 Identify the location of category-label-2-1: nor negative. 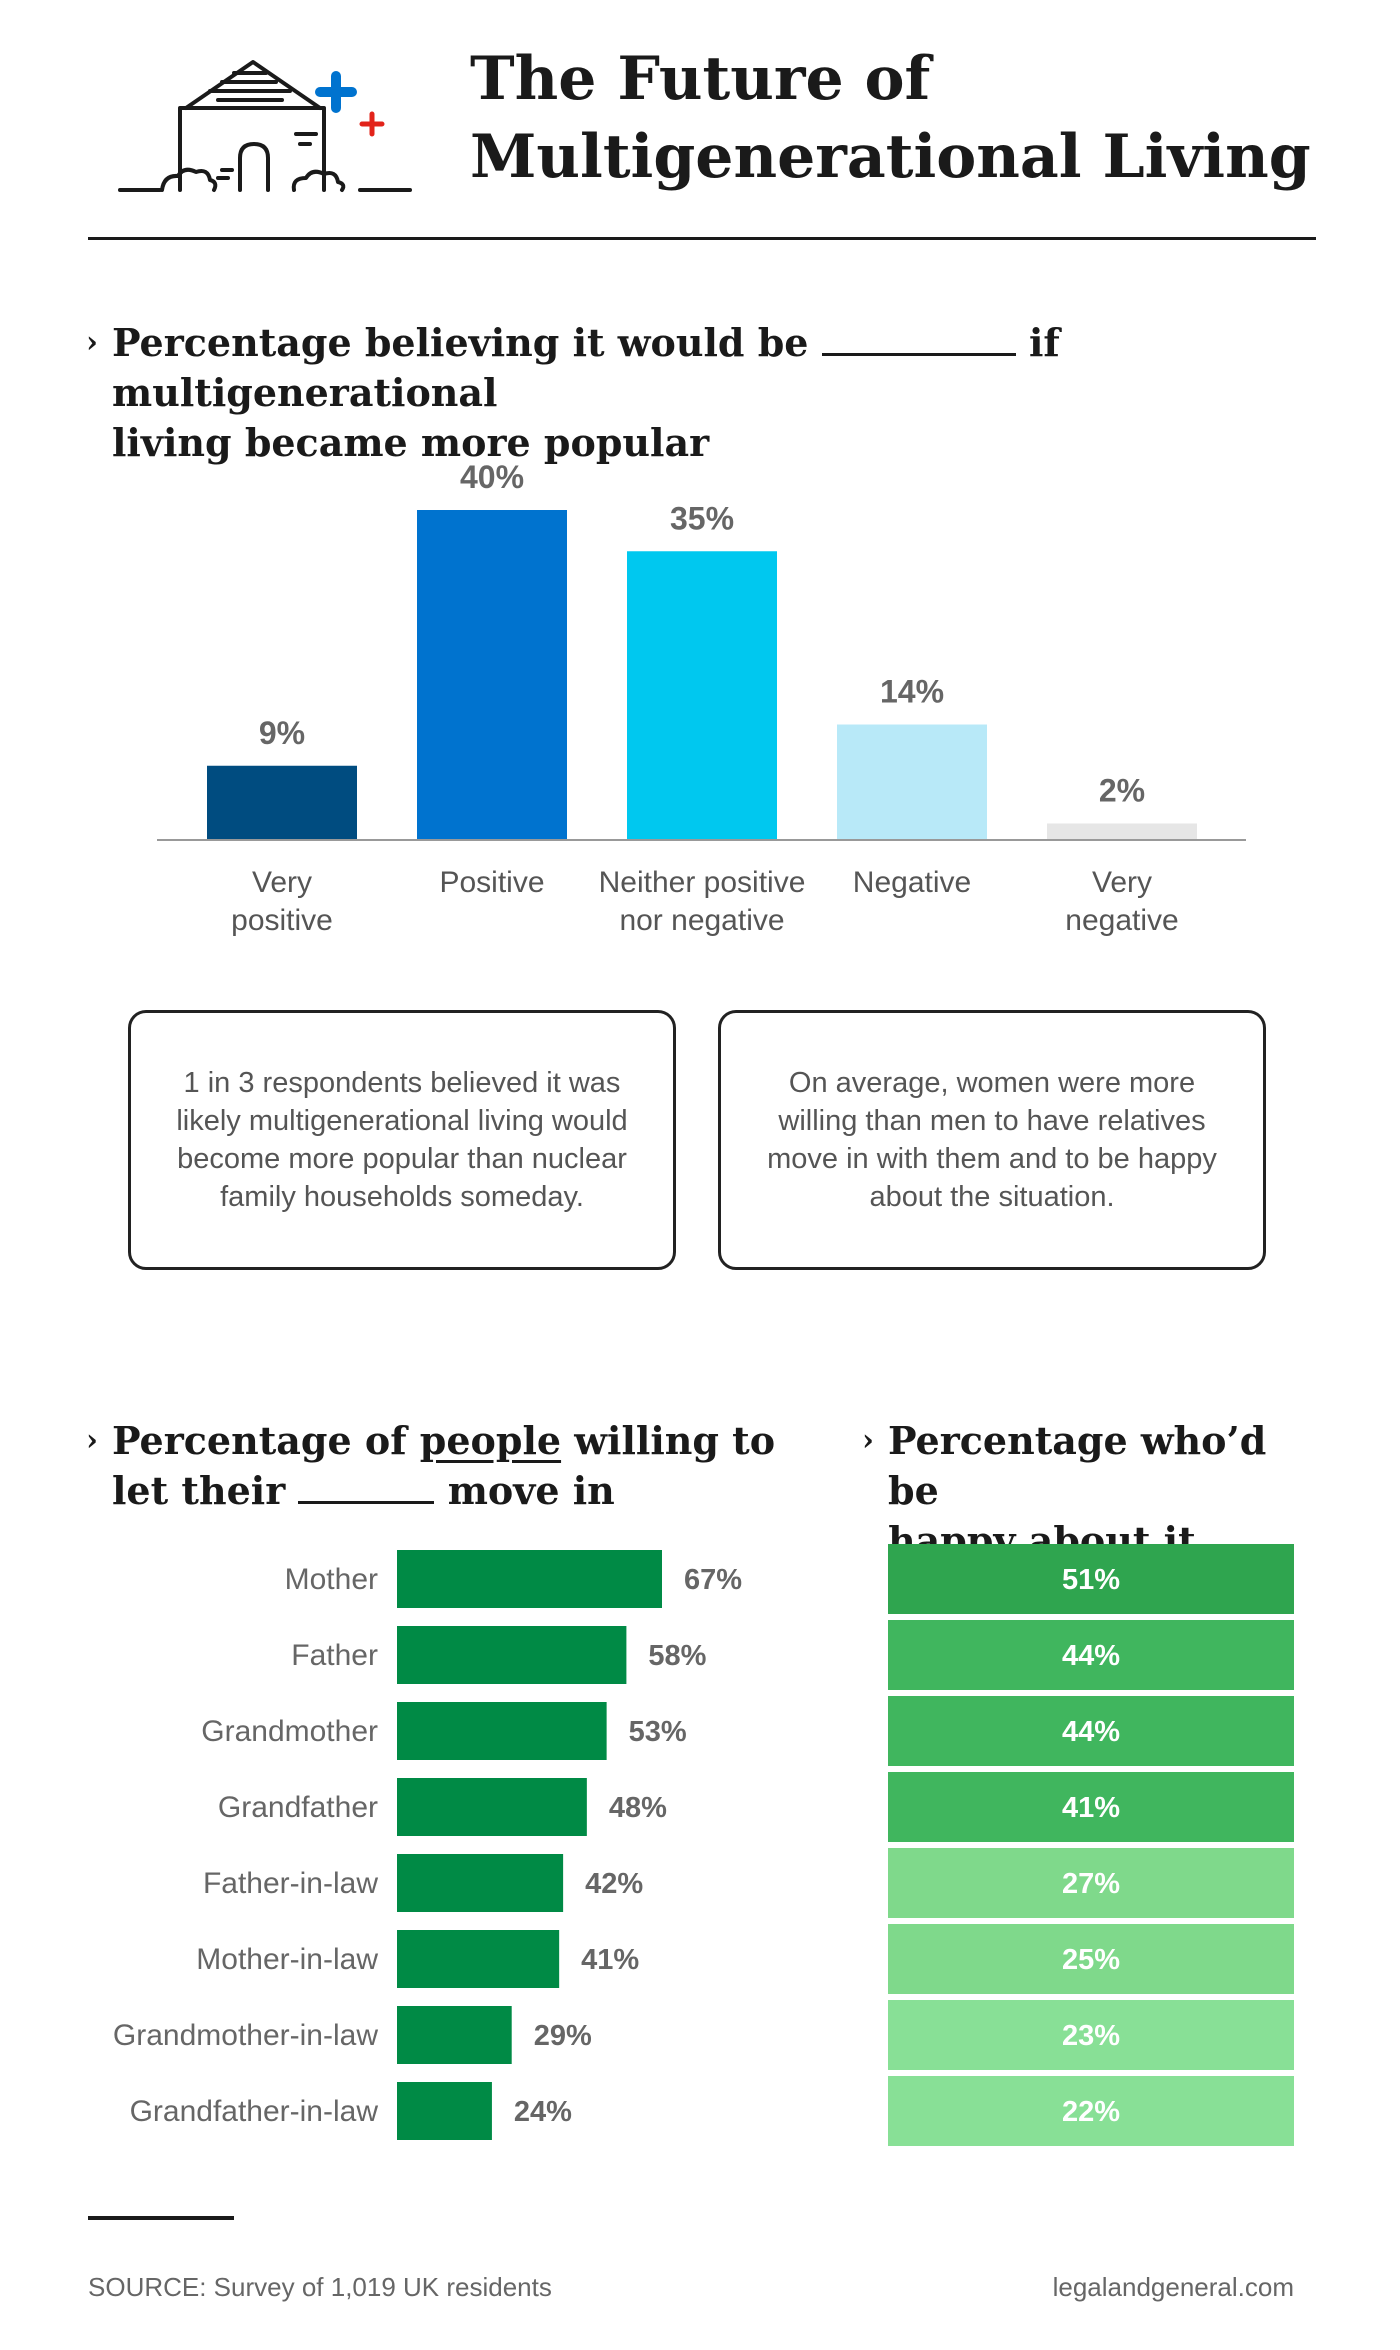
(701, 920).